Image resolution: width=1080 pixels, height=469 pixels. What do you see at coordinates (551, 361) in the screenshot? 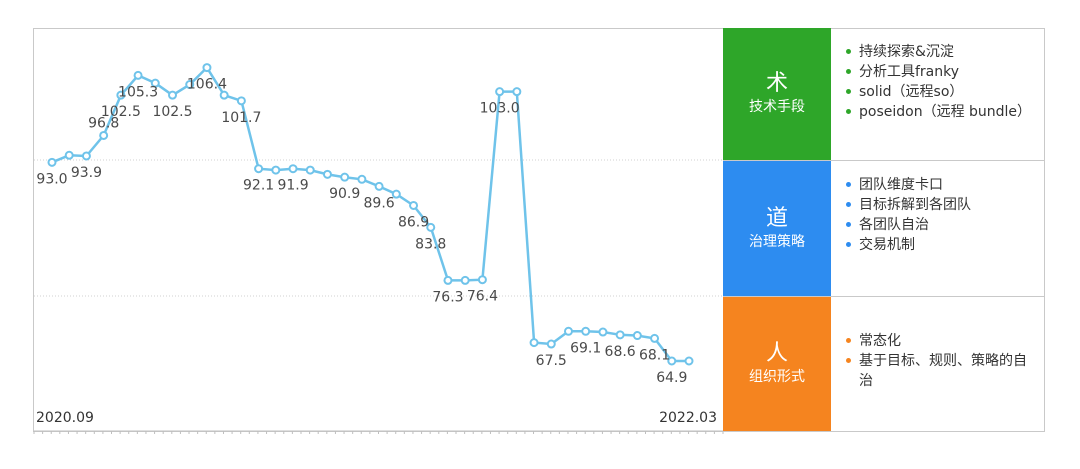
I see `data-label: 67.5` at bounding box center [551, 361].